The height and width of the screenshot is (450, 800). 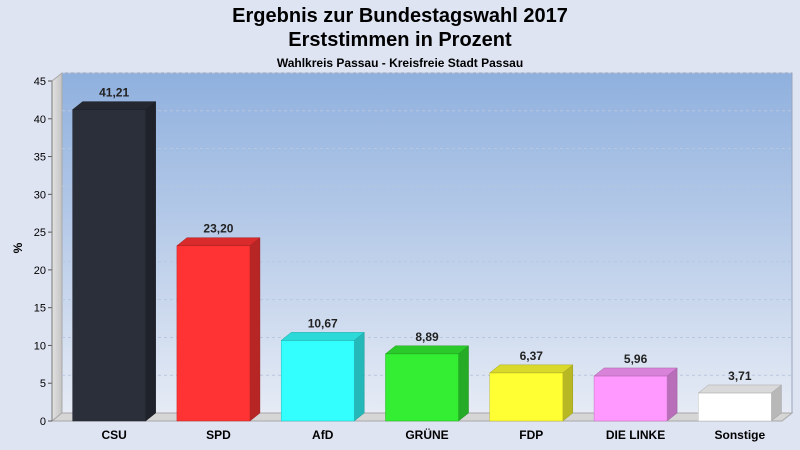 I want to click on y-tick-label: 5, so click(x=43, y=384).